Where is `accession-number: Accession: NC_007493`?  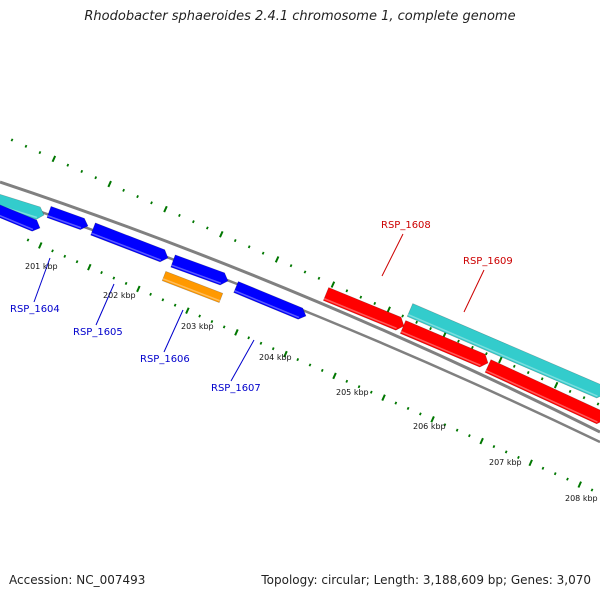 accession-number: Accession: NC_007493 is located at coordinates (77, 580).